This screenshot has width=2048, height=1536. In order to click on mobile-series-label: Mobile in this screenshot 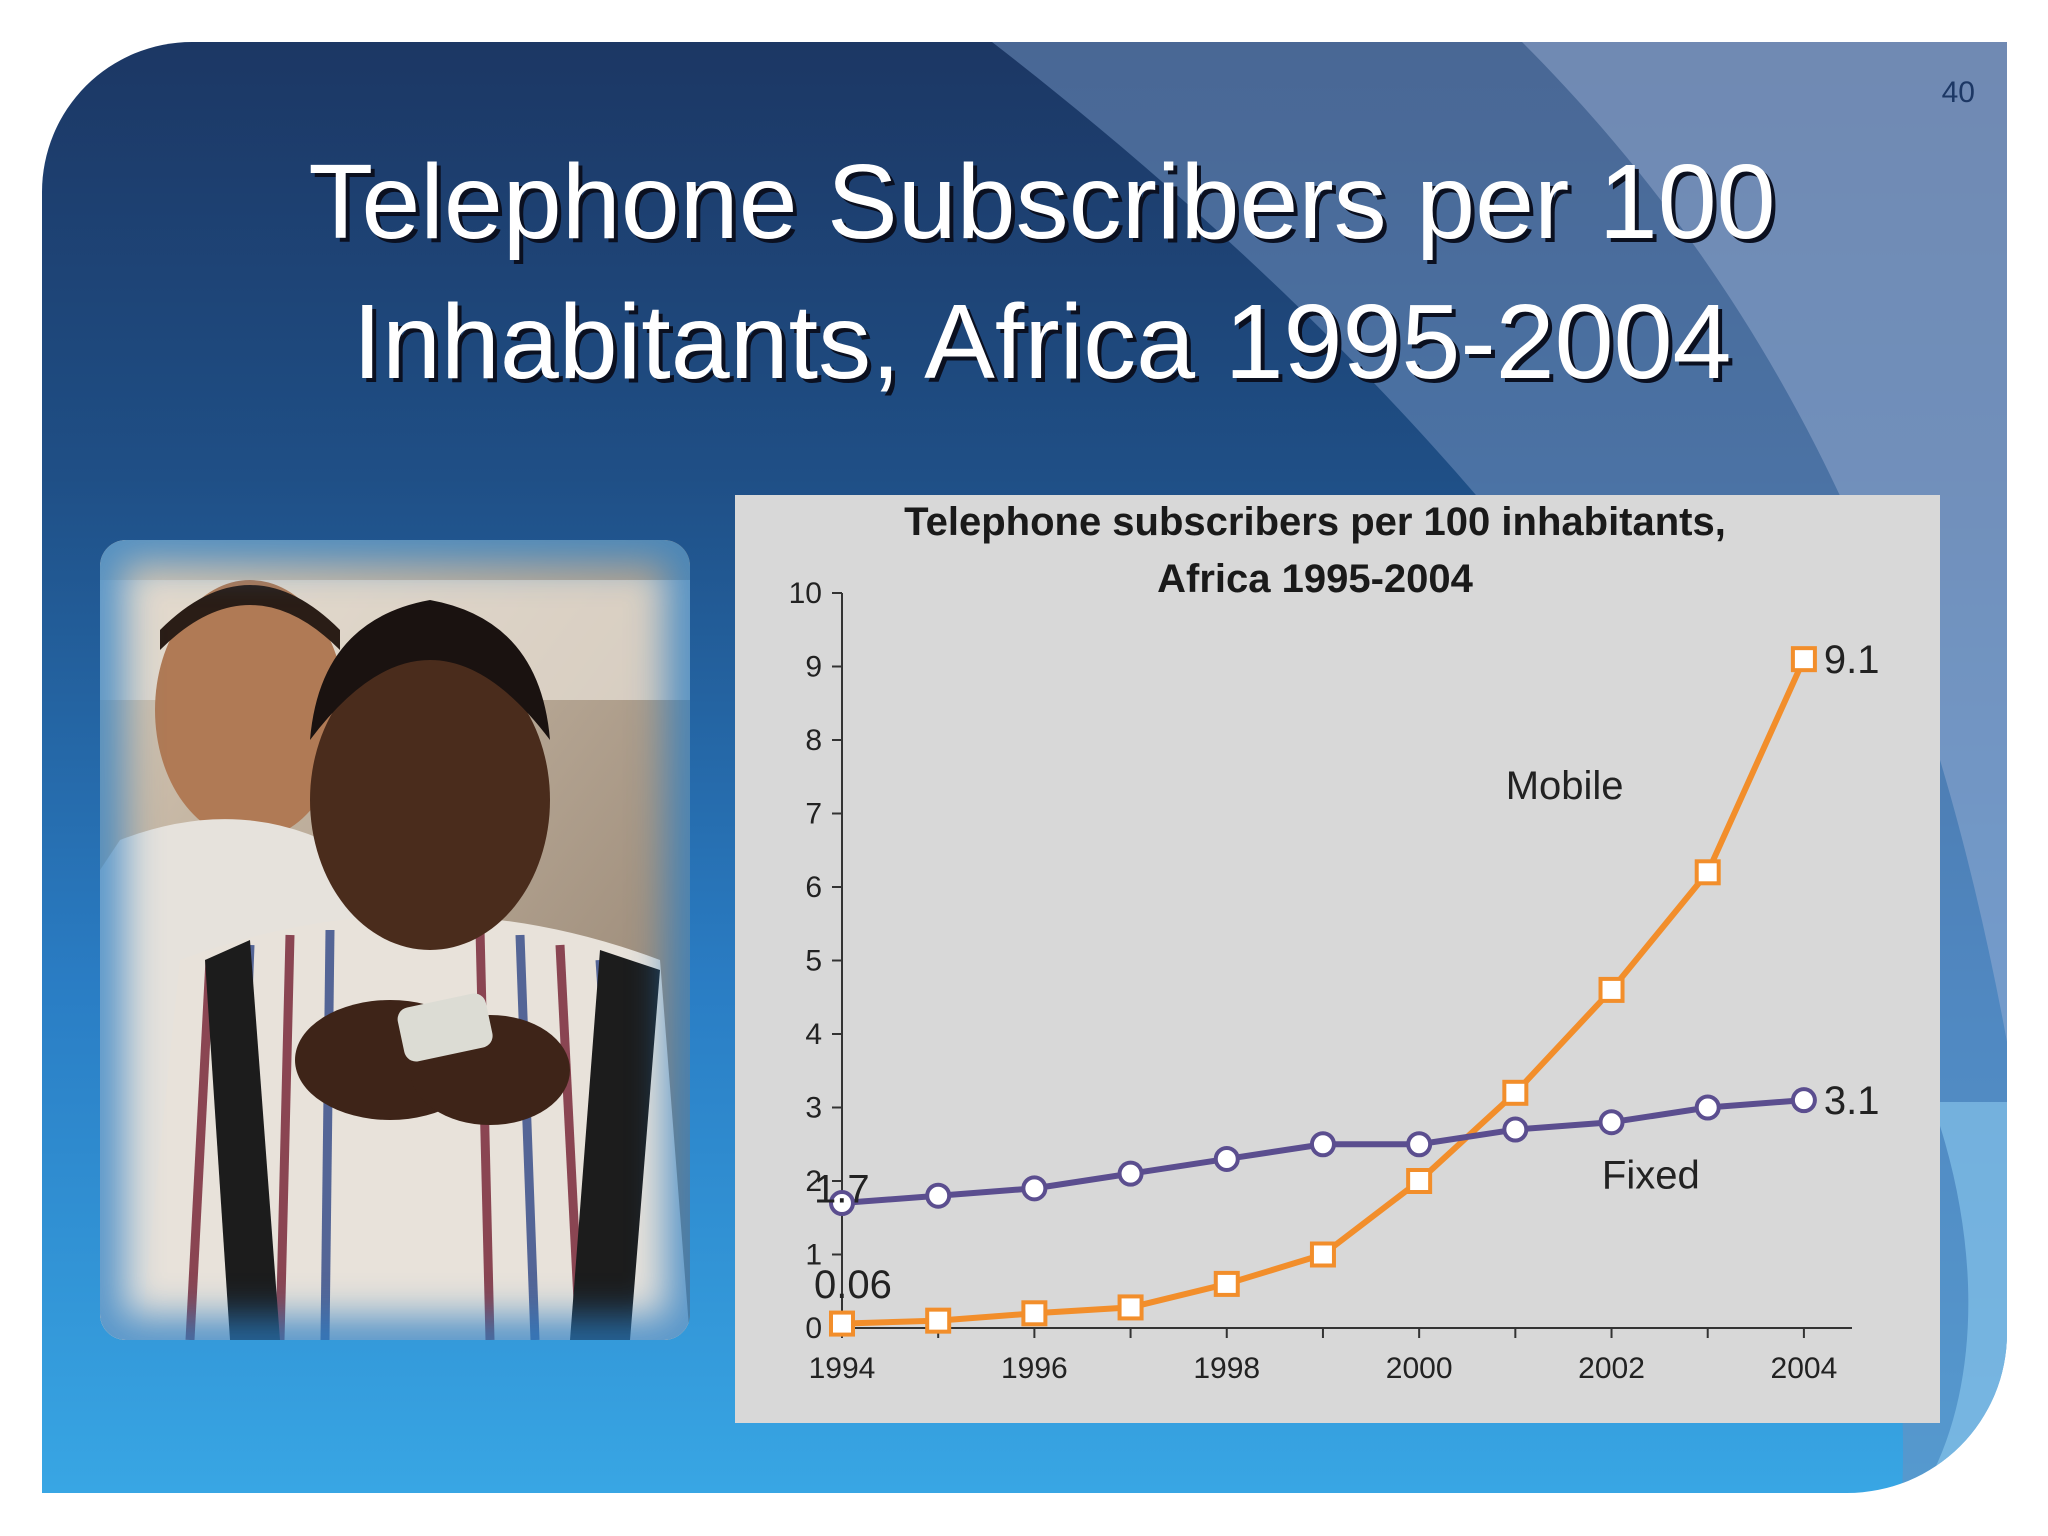, I will do `click(1565, 786)`.